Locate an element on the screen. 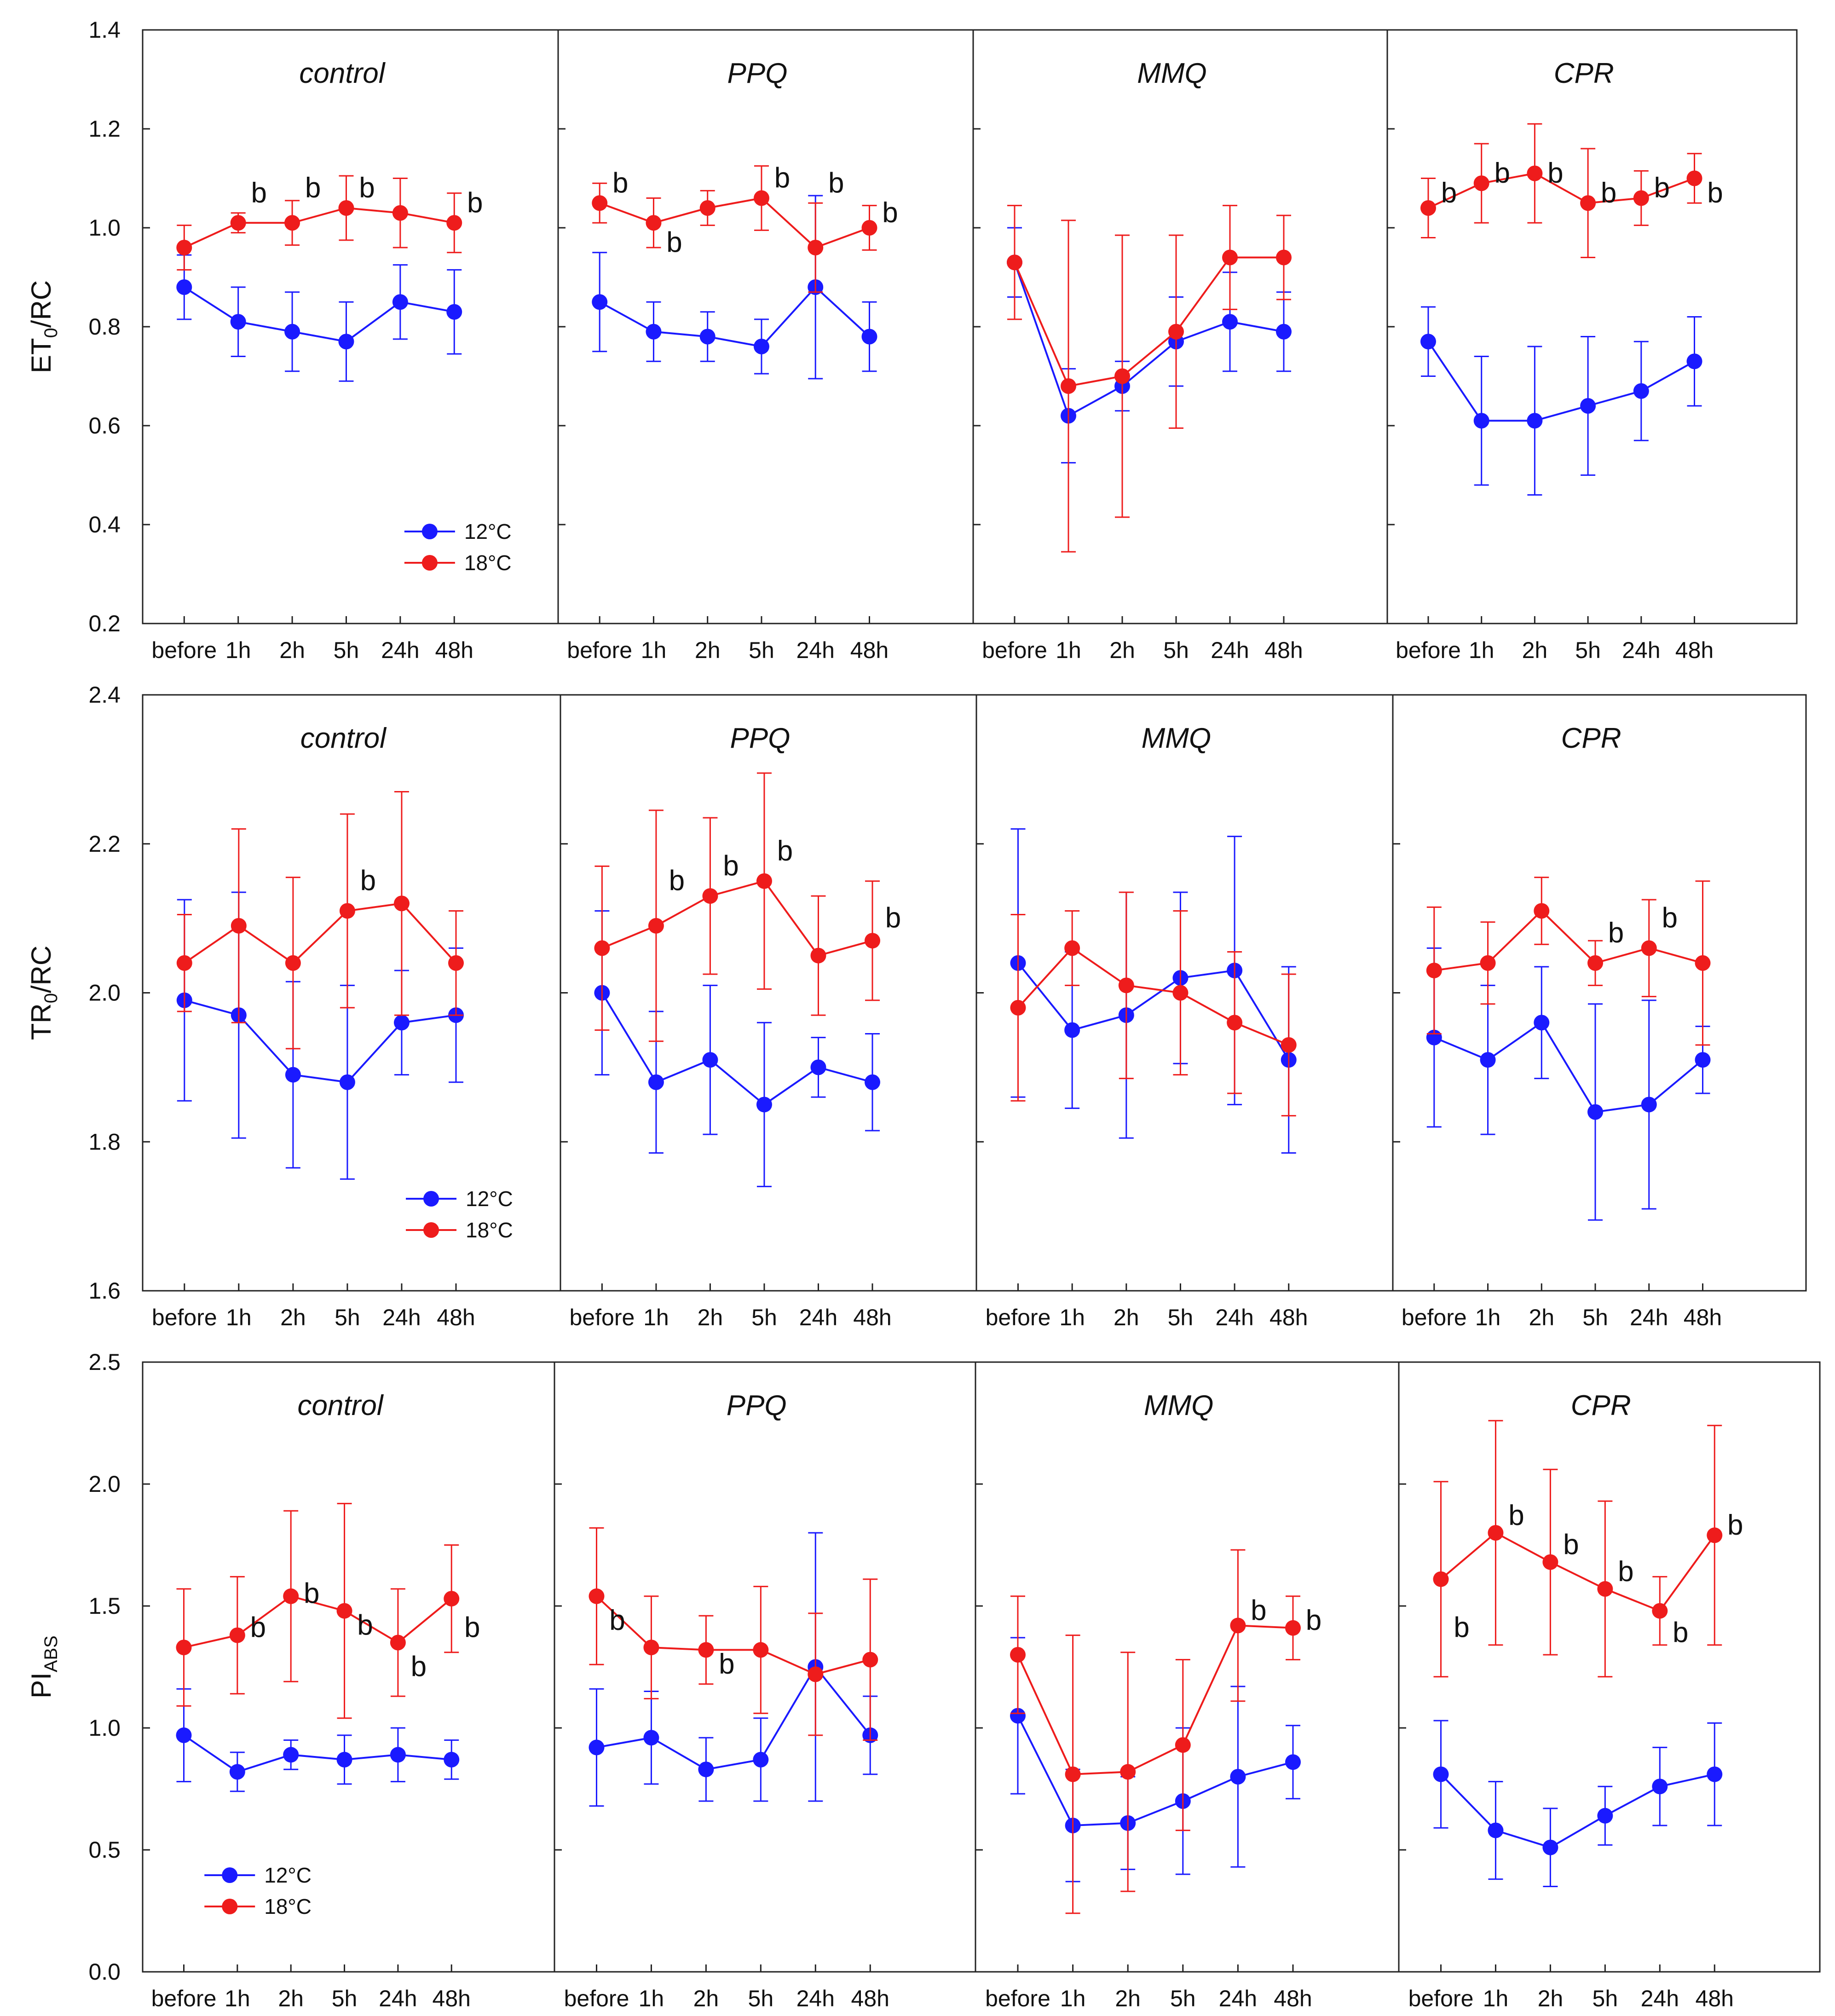 The height and width of the screenshot is (2016, 1835). panel-ppq-row3: before 1h 2h 5h 24h 48h PPQ b b is located at coordinates (765, 1686).